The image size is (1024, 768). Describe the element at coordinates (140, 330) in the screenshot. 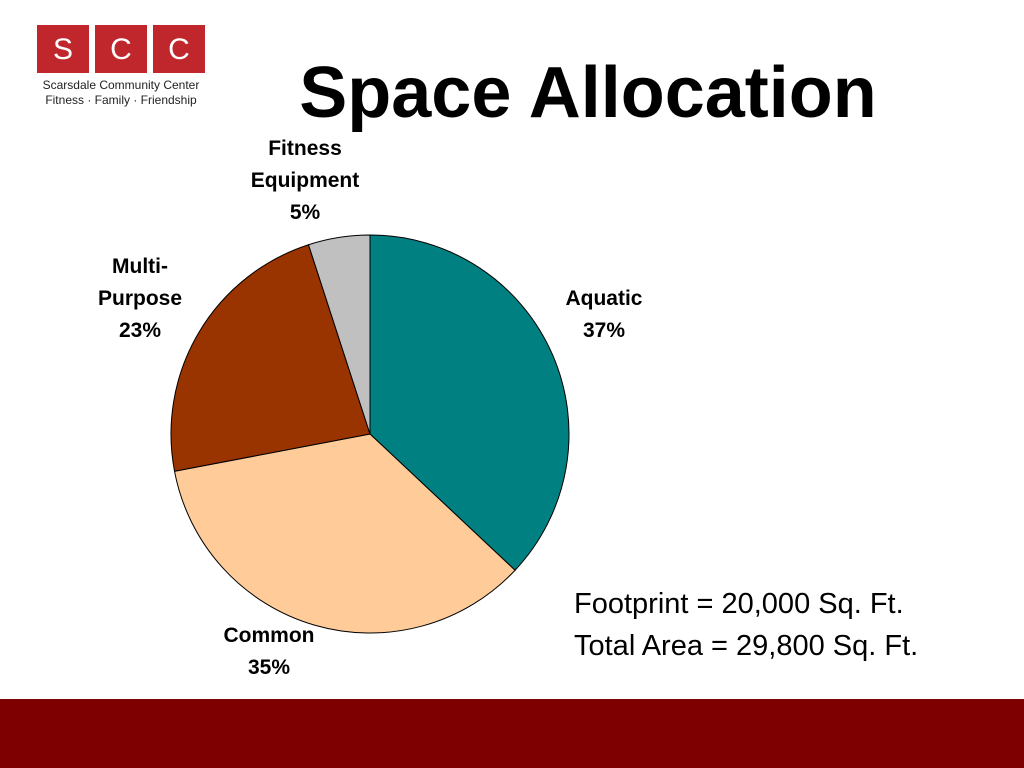

I see `slice-value: 23%` at that location.